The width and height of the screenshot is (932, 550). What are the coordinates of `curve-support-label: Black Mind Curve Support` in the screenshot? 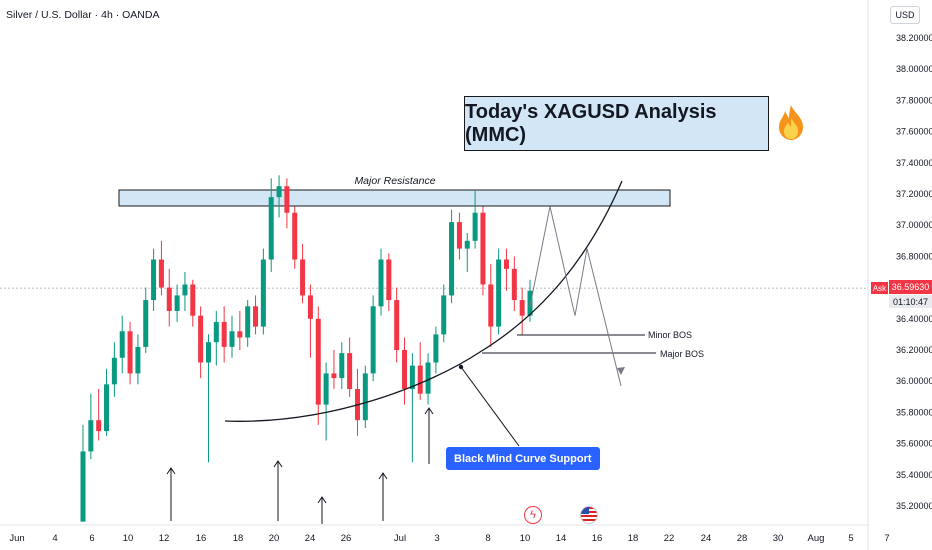 It's located at (523, 458).